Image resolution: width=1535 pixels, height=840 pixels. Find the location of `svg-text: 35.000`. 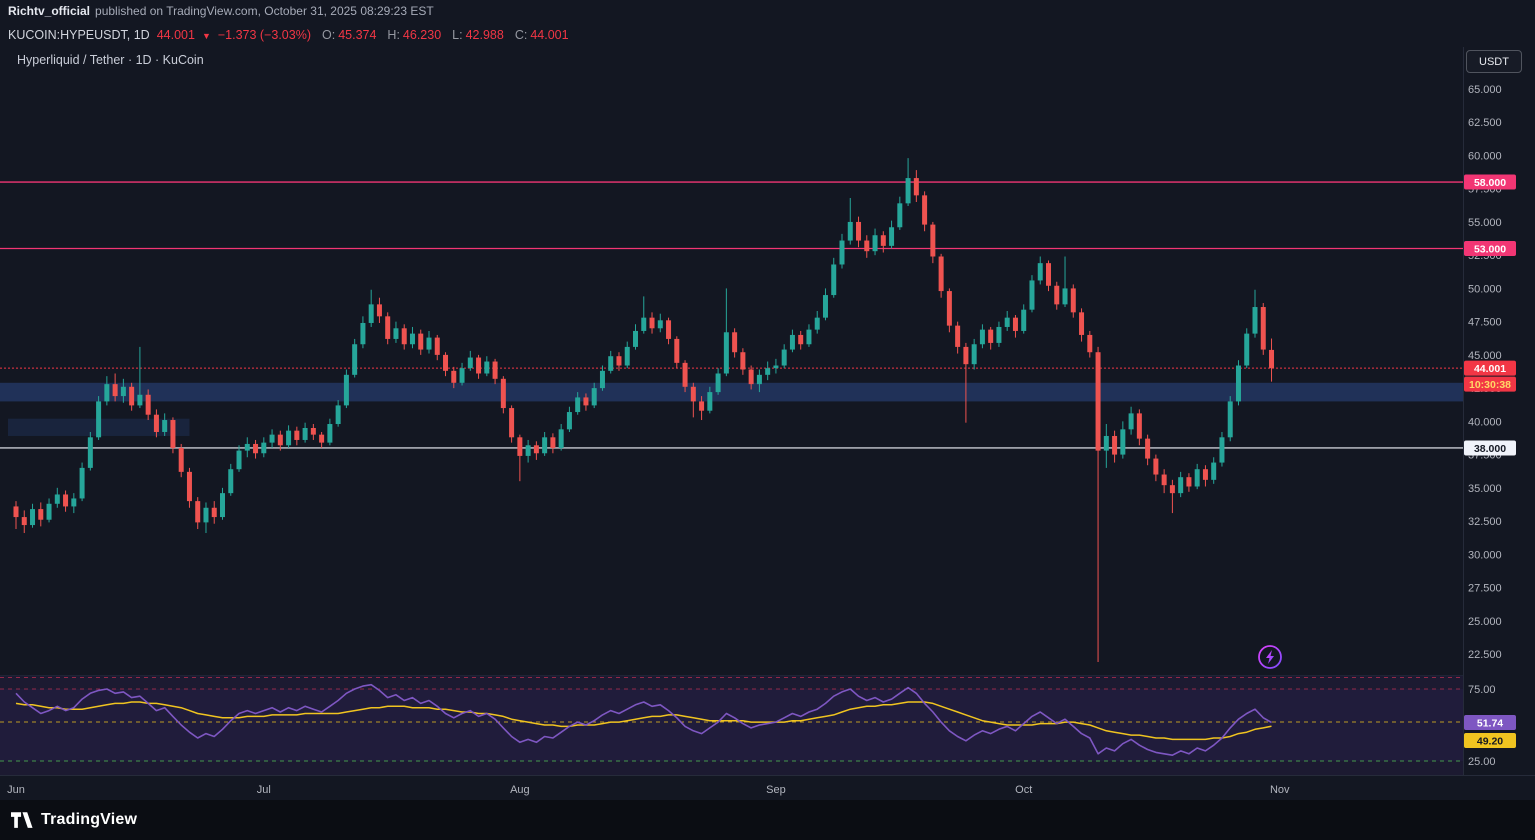

svg-text: 35.000 is located at coordinates (1485, 489).